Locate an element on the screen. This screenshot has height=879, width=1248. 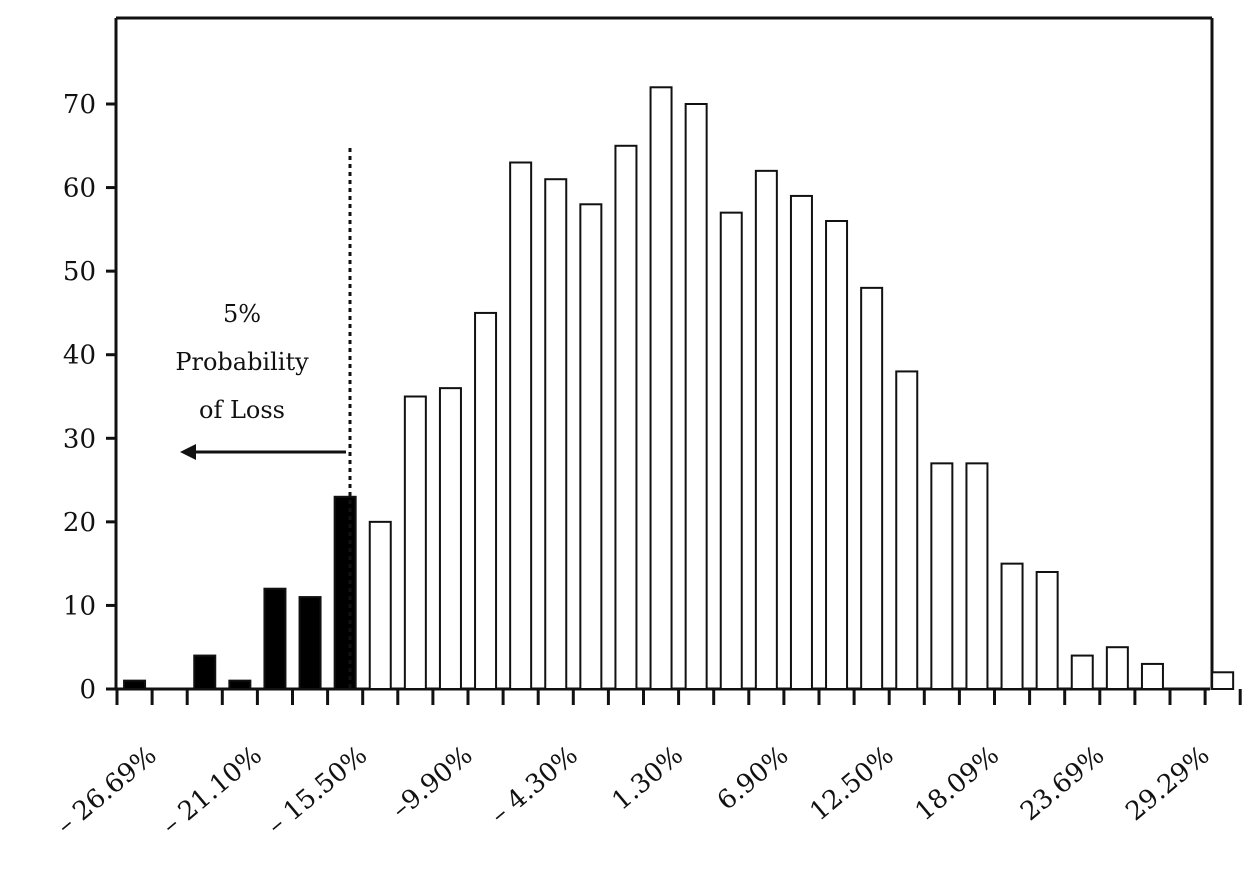
x-tick-label: –9.90% is located at coordinates (432, 782).